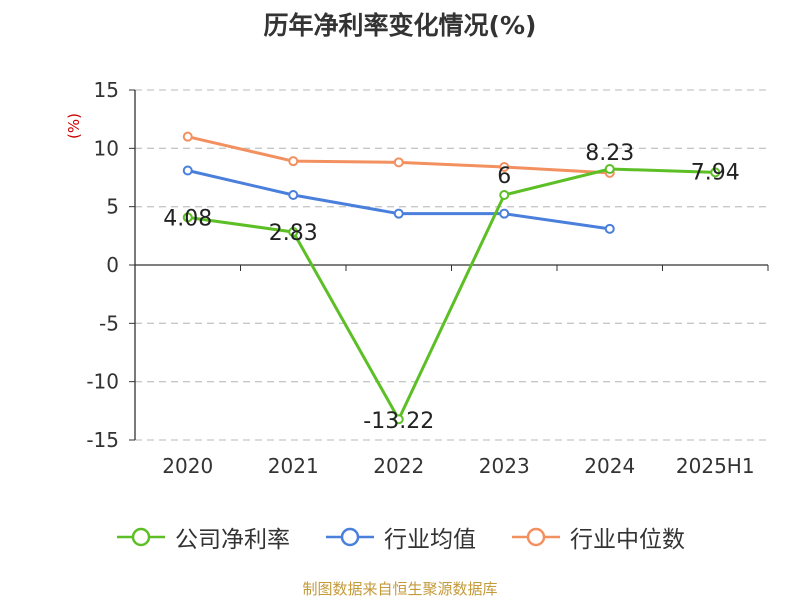 This screenshot has width=800, height=600. Describe the element at coordinates (106, 90) in the screenshot. I see `y-tick-label: 15` at that location.